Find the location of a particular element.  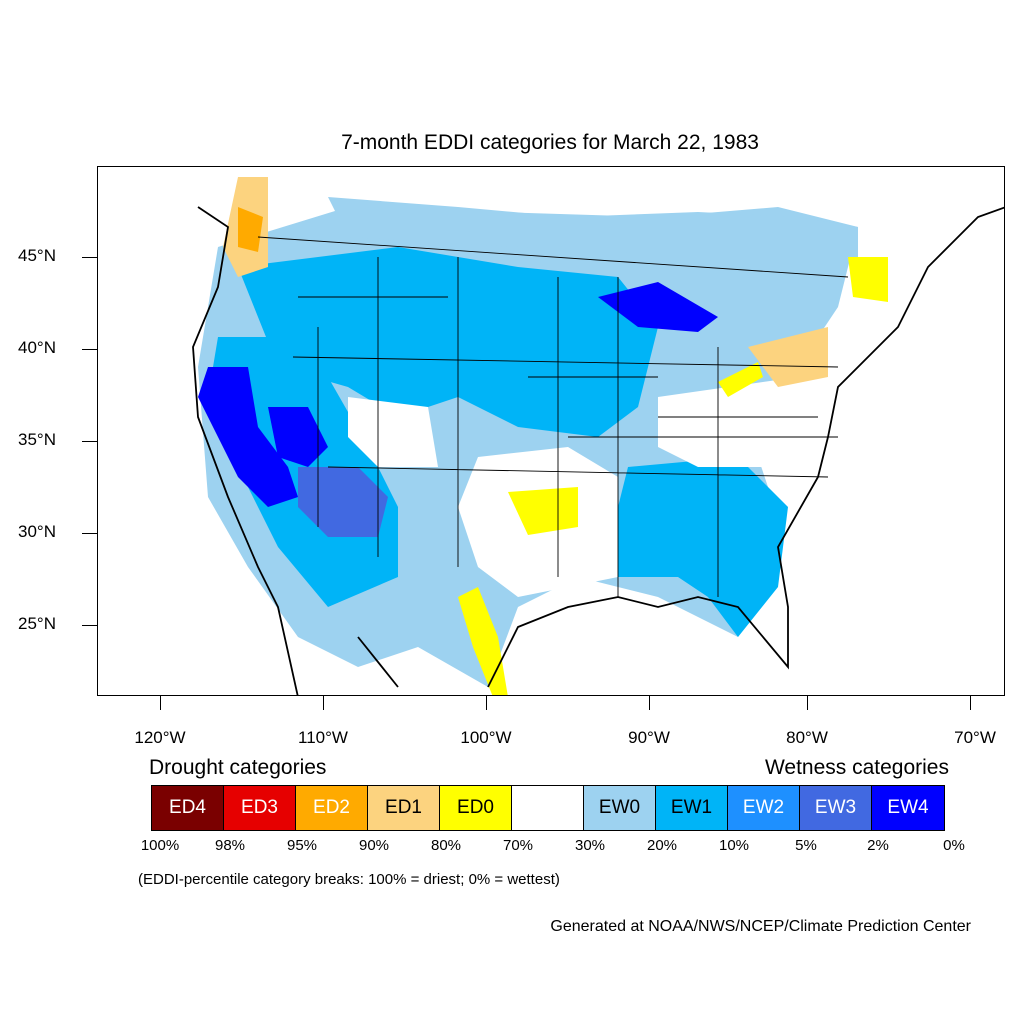

colorbar-box-ew2: EW2 is located at coordinates (764, 808).